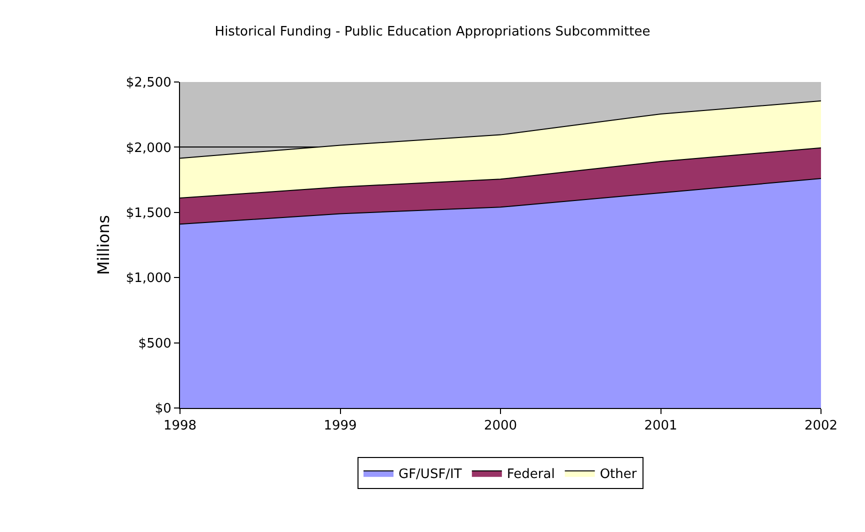 This screenshot has width=865, height=532. I want to click on y-tick-label: $1,000, so click(149, 278).